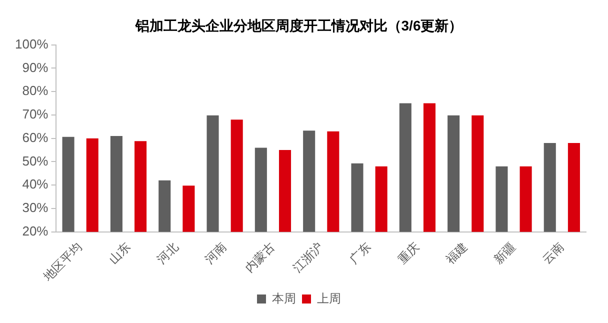 Image resolution: width=608 pixels, height=323 pixels. Describe the element at coordinates (35, 184) in the screenshot. I see `y-tick-label: 40%` at that location.